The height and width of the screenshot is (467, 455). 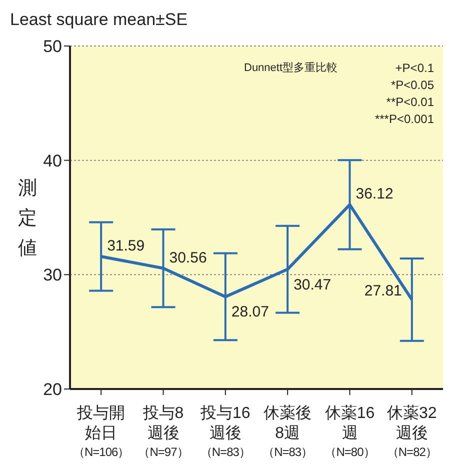 What do you see at coordinates (412, 432) in the screenshot?
I see `x-tick-label: 休薬32週後（N=82）` at bounding box center [412, 432].